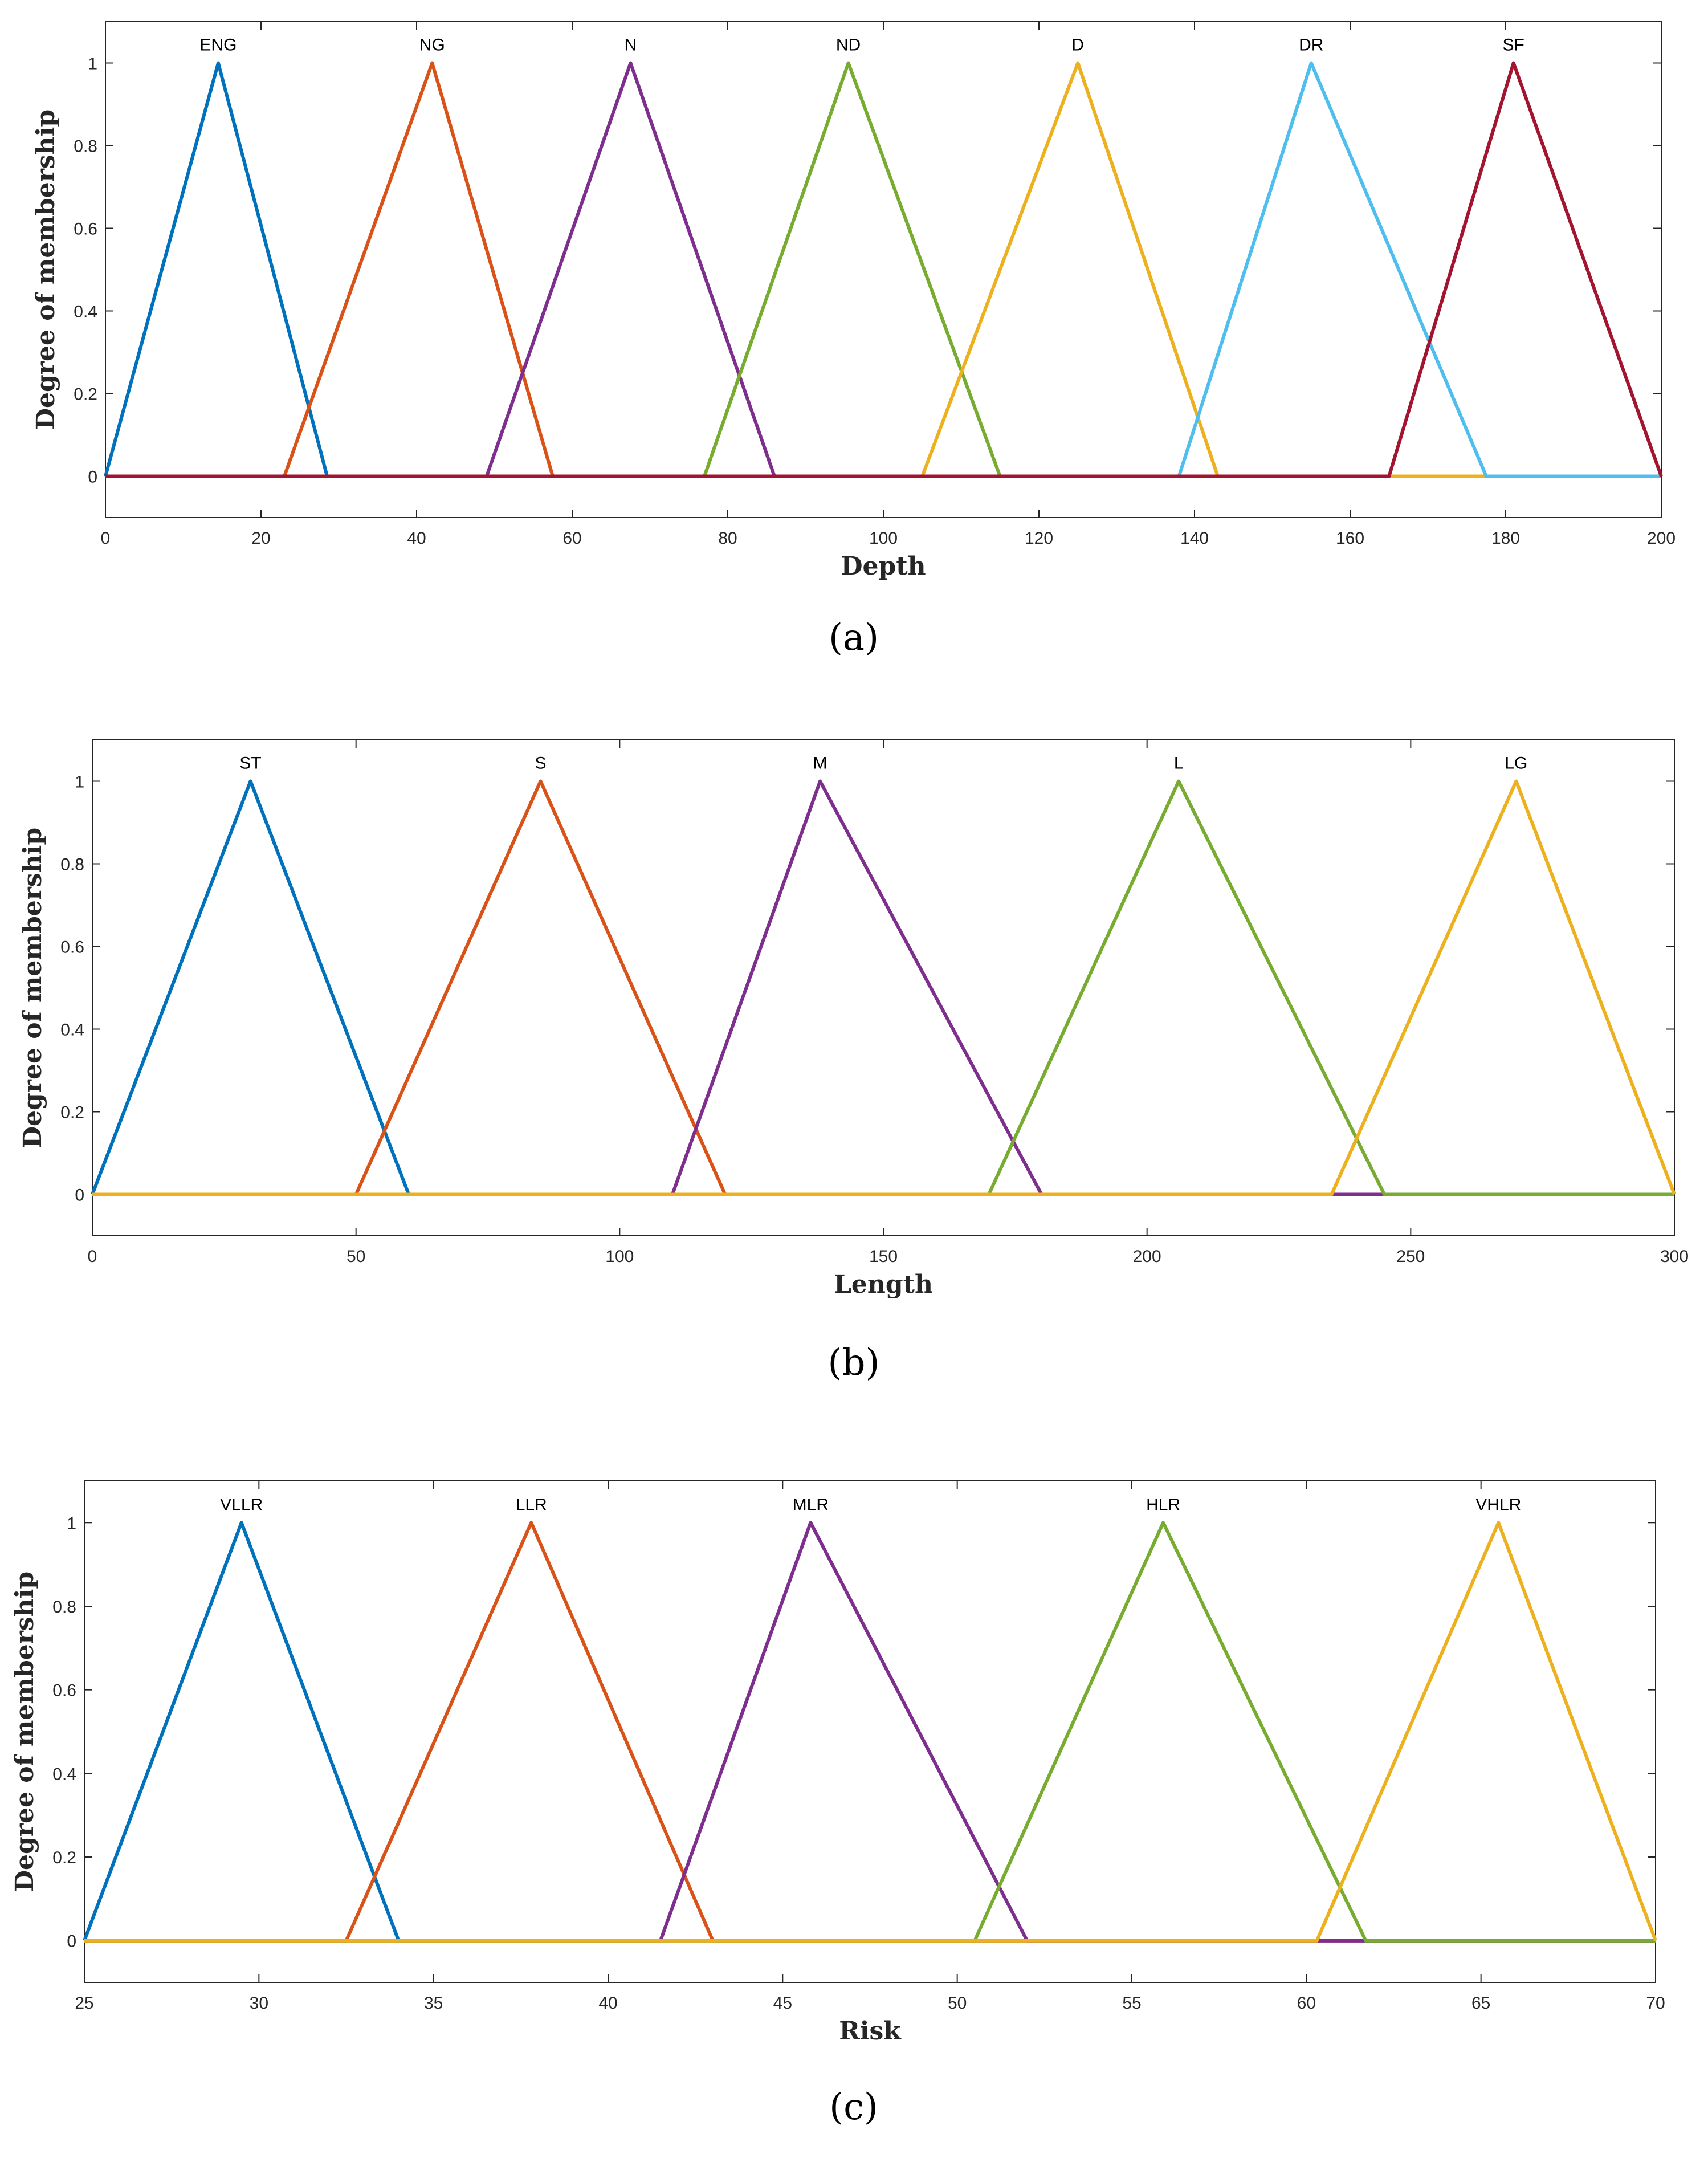  I want to click on mf-label: D, so click(1077, 45).